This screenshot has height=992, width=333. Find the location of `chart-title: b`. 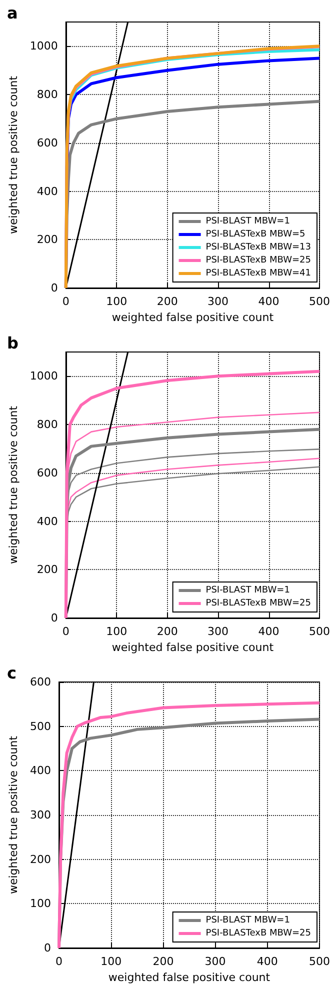

chart-title: b is located at coordinates (12, 343).